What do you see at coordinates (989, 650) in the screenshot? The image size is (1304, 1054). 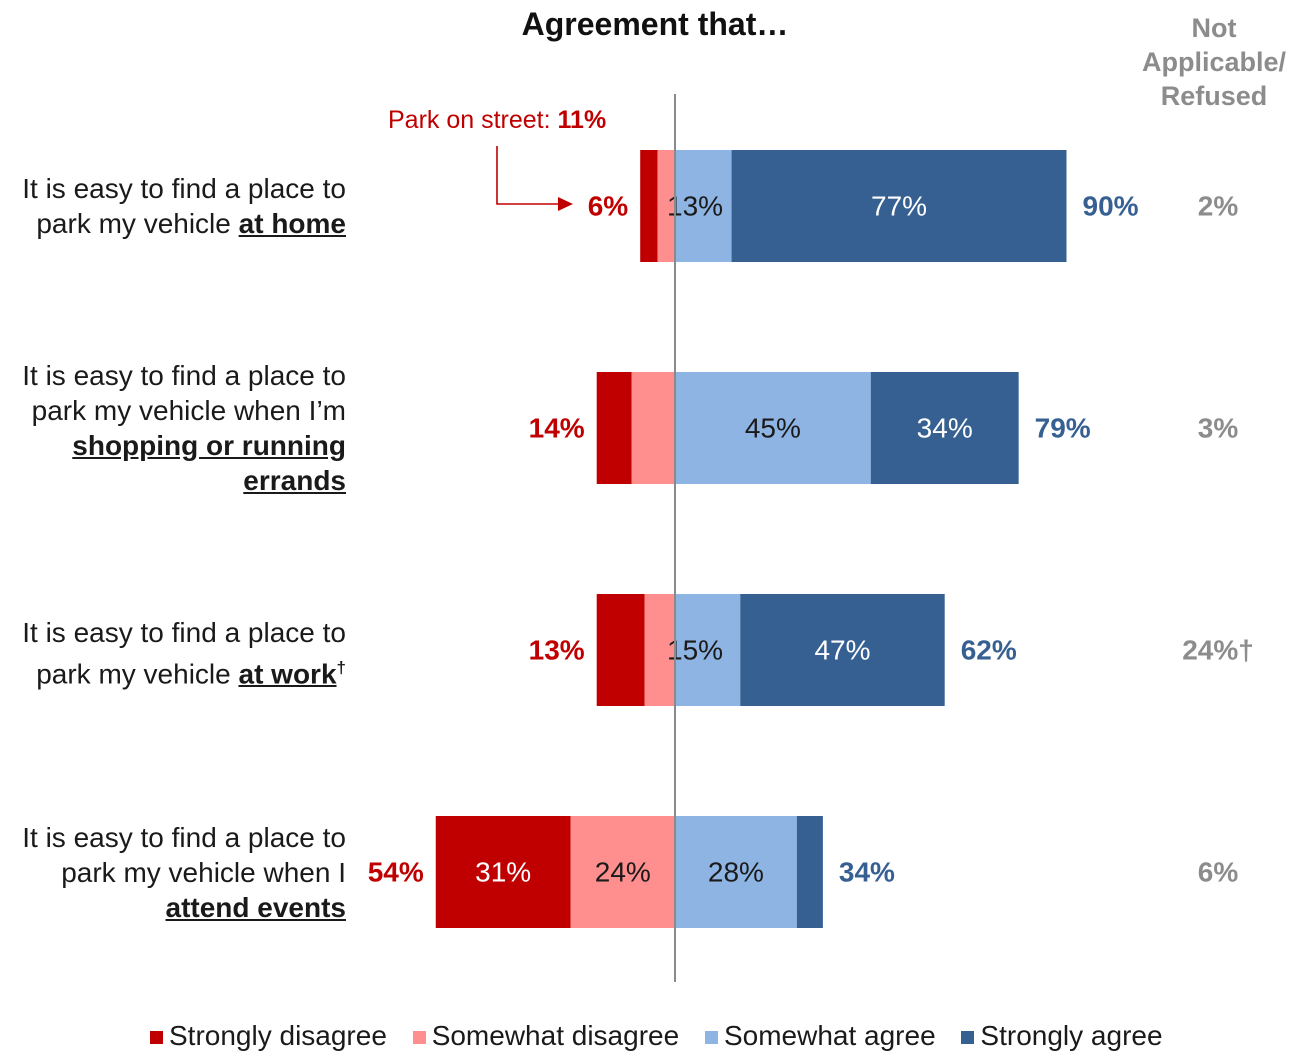 I see `agree-total-label: 62%` at bounding box center [989, 650].